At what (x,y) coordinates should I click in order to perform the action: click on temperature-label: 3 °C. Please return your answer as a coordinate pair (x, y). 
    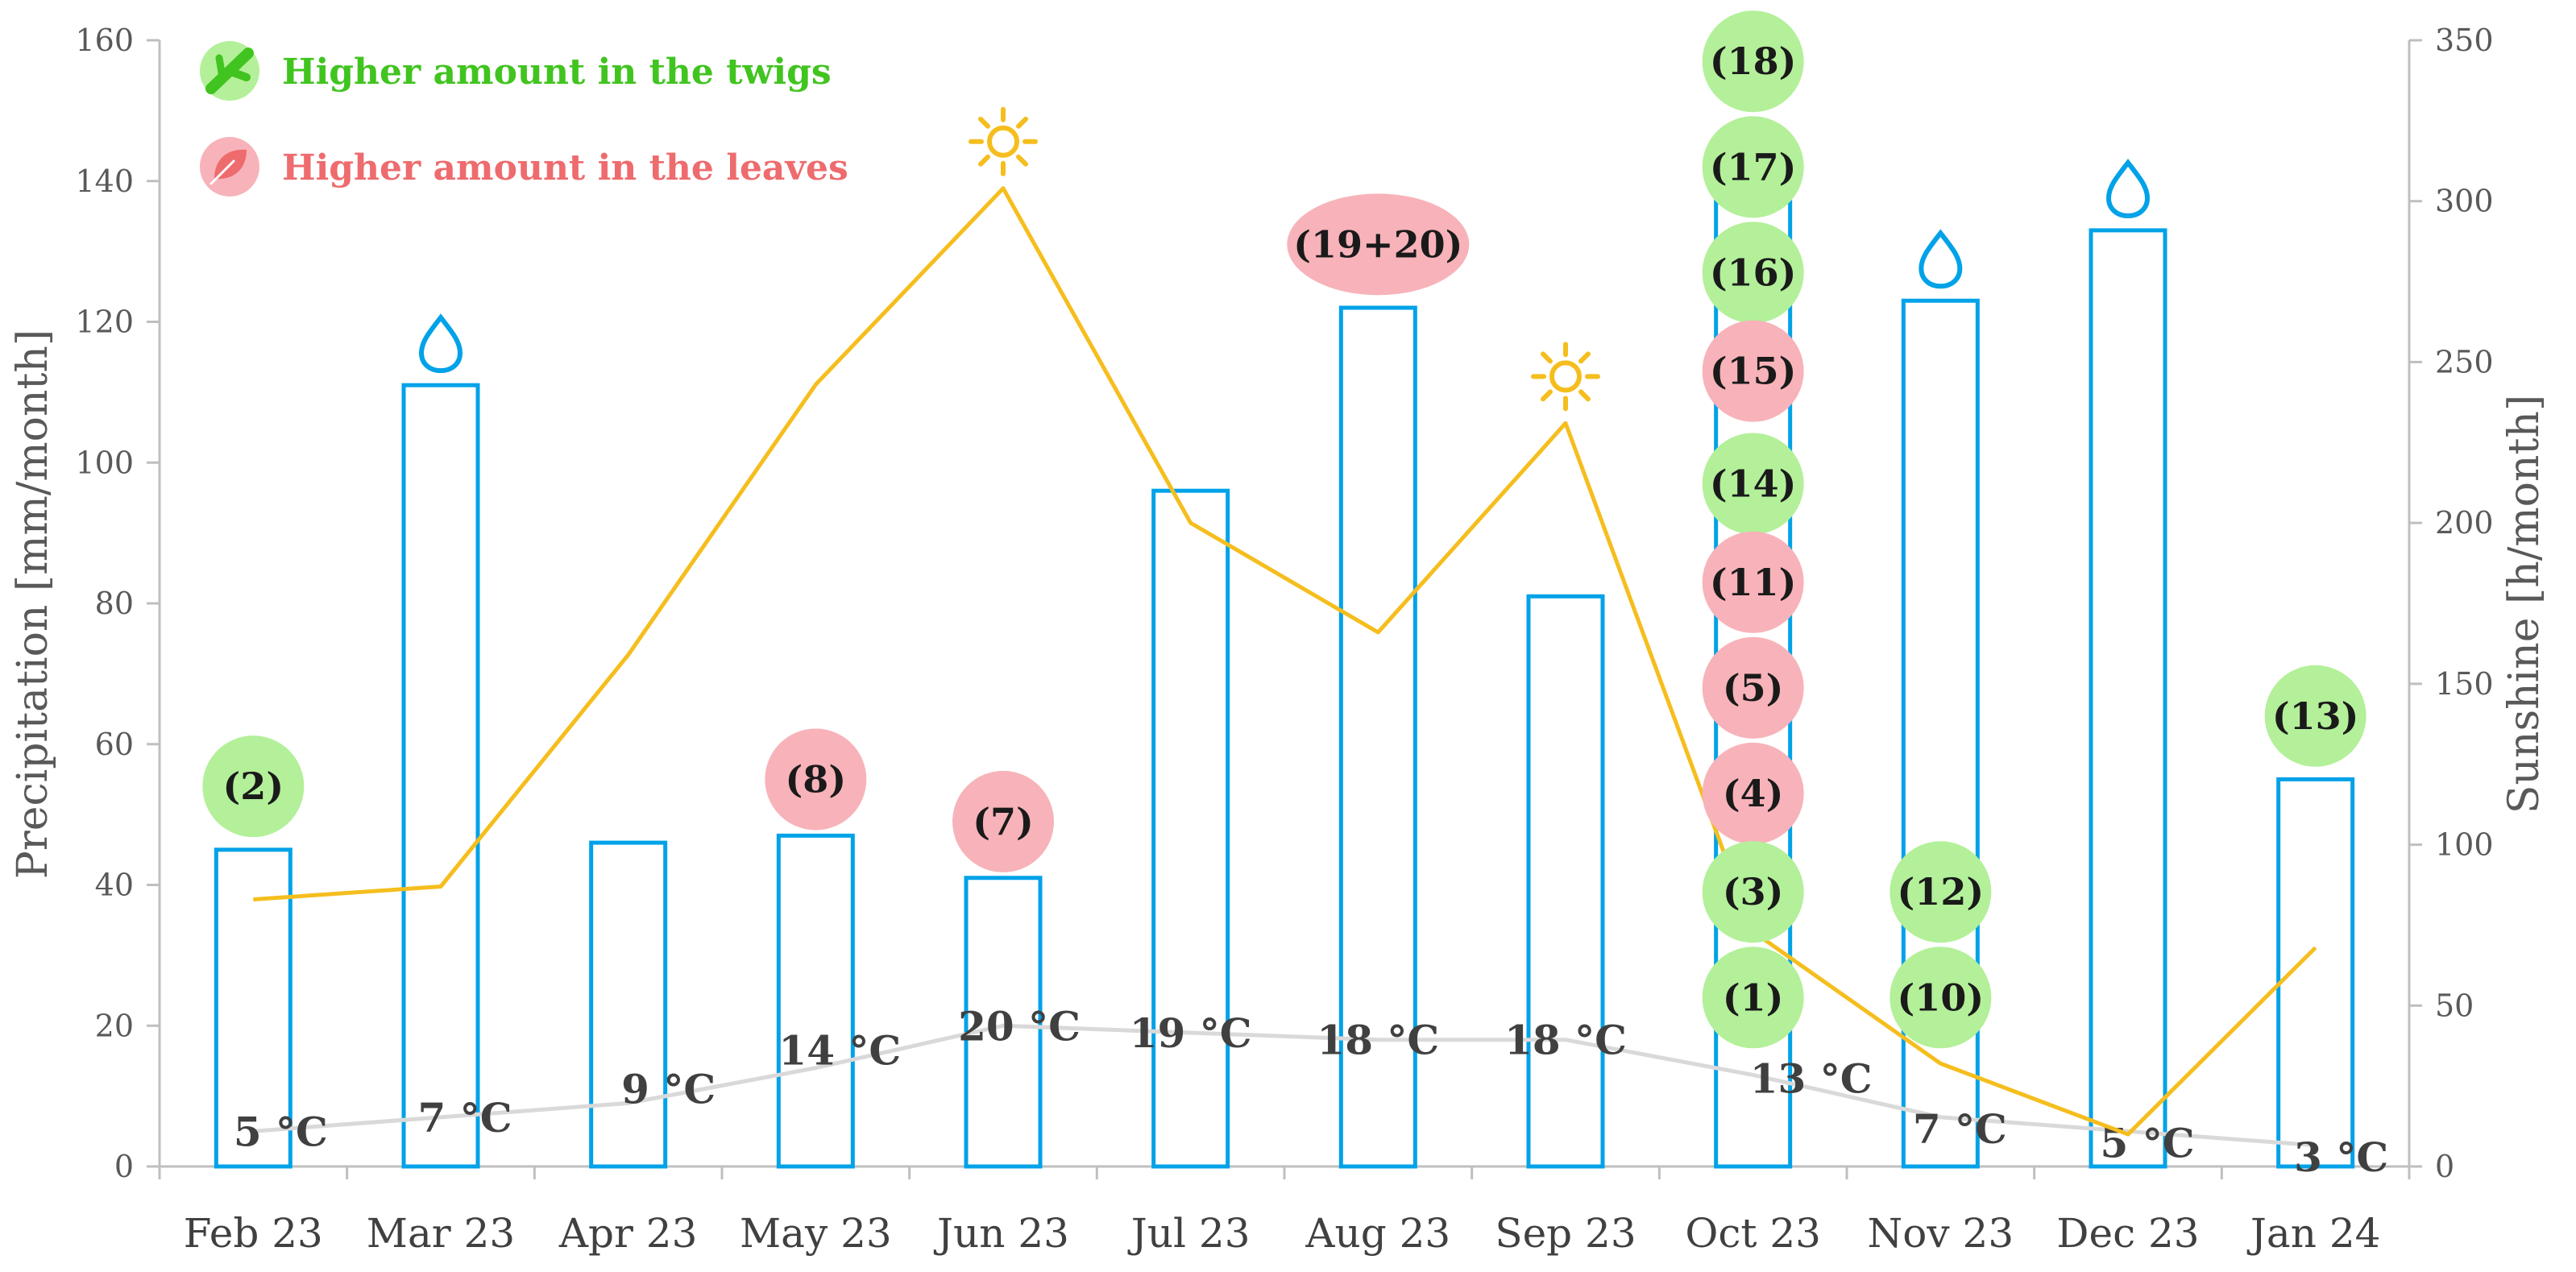
    Looking at the image, I should click on (2341, 1157).